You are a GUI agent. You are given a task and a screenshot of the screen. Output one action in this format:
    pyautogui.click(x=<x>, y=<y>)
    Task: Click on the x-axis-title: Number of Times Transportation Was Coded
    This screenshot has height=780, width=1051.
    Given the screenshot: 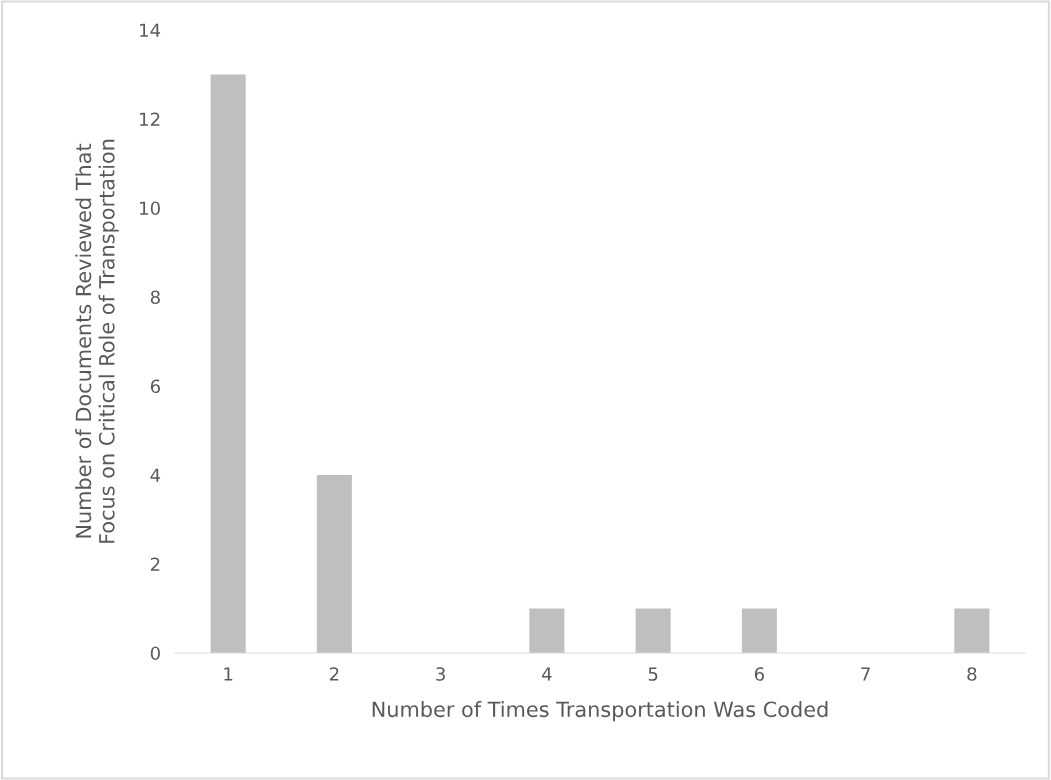 What is the action you would take?
    pyautogui.click(x=600, y=711)
    